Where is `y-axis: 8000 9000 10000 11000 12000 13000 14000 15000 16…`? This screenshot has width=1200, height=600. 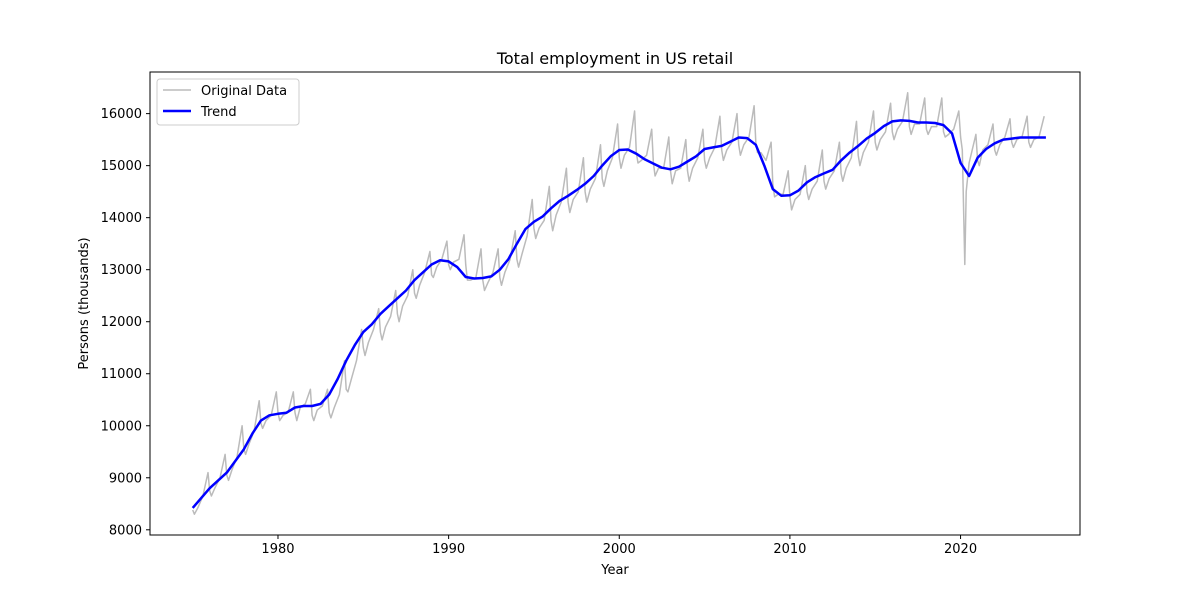
y-axis: 8000 9000 10000 11000 12000 13000 14000 15000 16… is located at coordinates (125, 322).